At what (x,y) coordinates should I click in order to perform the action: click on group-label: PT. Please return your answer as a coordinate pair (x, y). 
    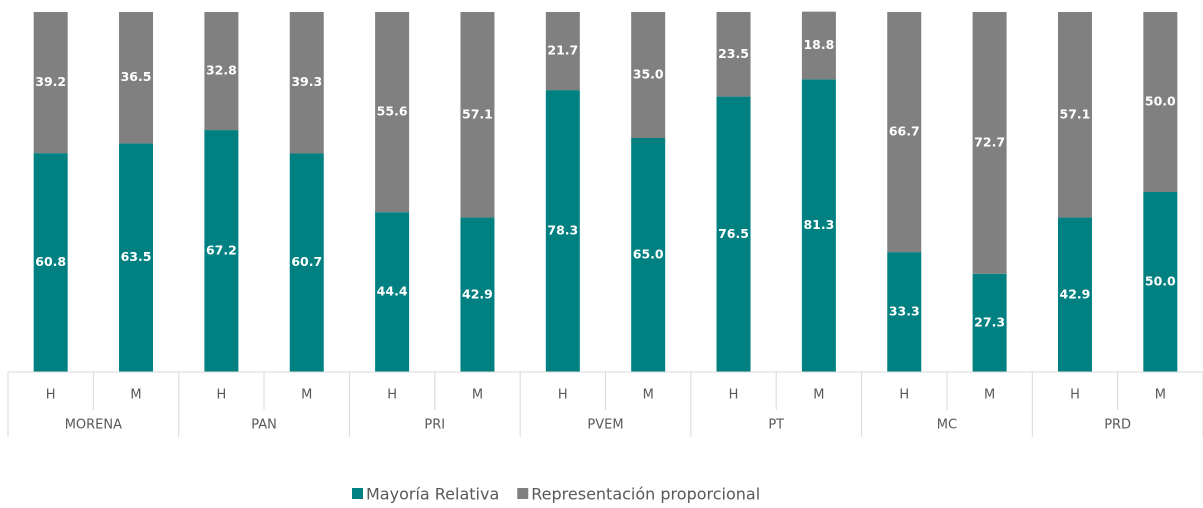
    Looking at the image, I should click on (776, 425).